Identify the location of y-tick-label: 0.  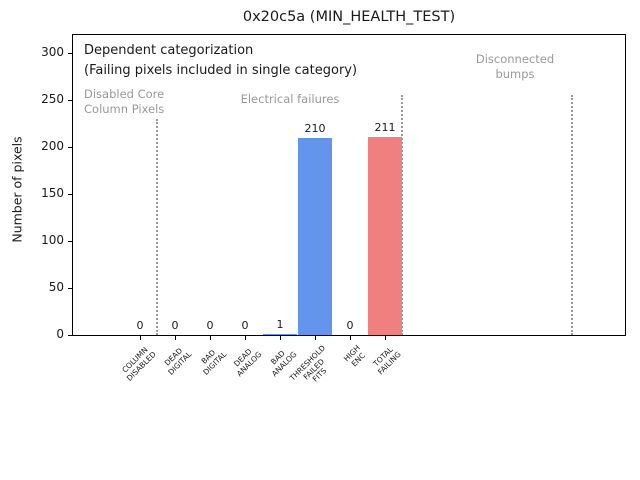
(60, 334).